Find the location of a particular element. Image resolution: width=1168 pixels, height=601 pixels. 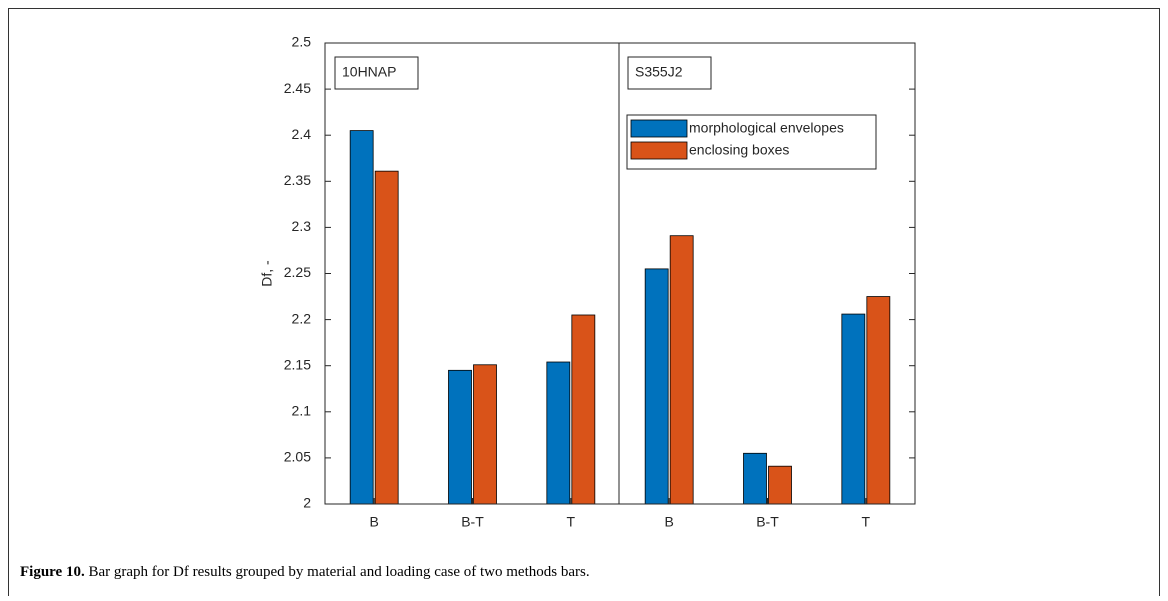

y-tick-label: 2.45 is located at coordinates (297, 88).